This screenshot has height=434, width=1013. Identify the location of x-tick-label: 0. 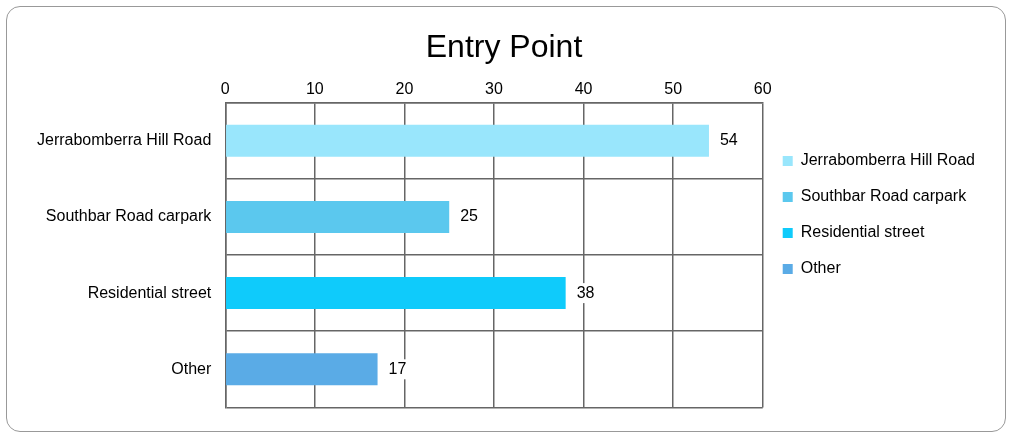
(225, 89).